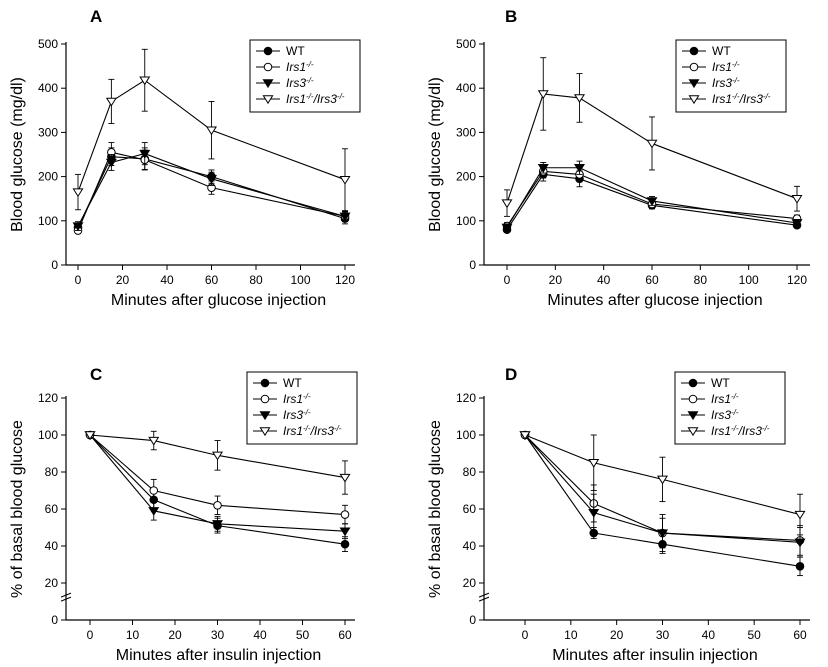 The width and height of the screenshot is (828, 667). I want to click on panel-letter: A, so click(96, 16).